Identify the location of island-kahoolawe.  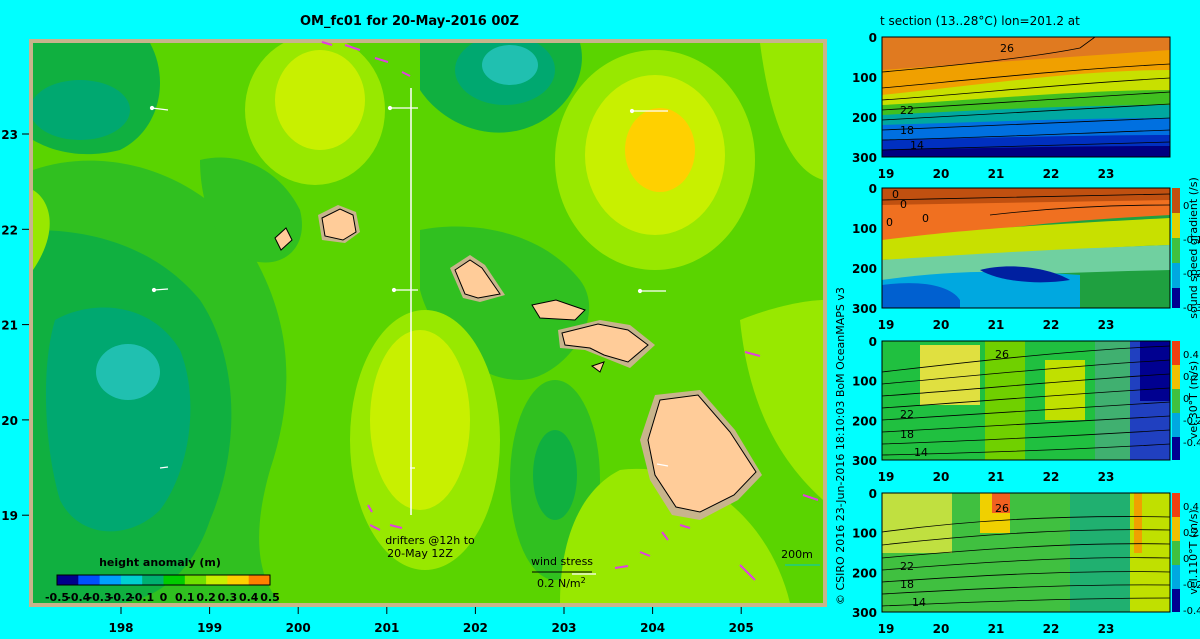
(597, 367).